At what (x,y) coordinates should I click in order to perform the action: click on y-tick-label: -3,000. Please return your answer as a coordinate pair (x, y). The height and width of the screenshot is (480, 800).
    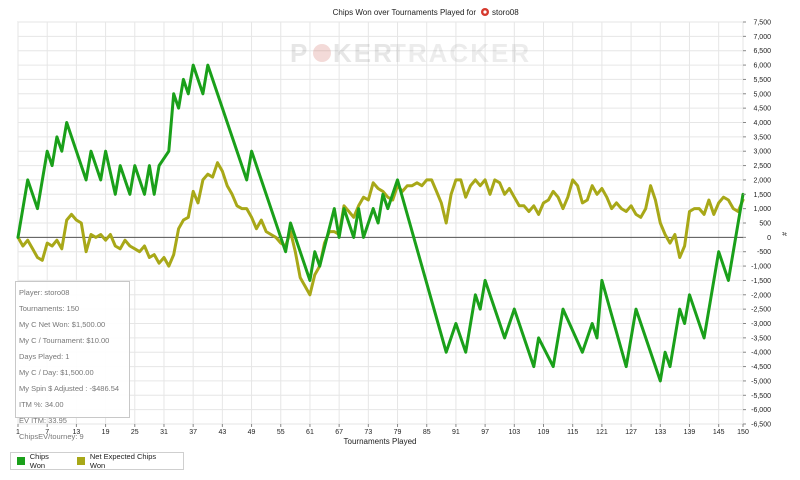
    Looking at the image, I should click on (761, 324).